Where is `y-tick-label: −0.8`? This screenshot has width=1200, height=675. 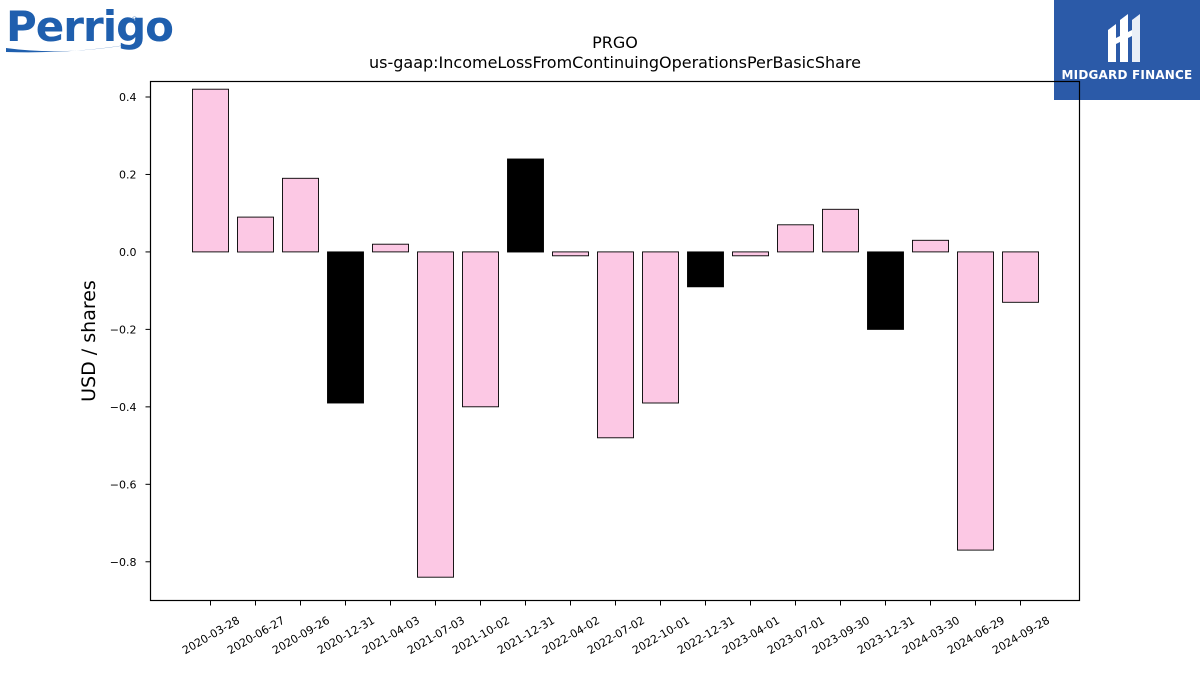 y-tick-label: −0.8 is located at coordinates (123, 562).